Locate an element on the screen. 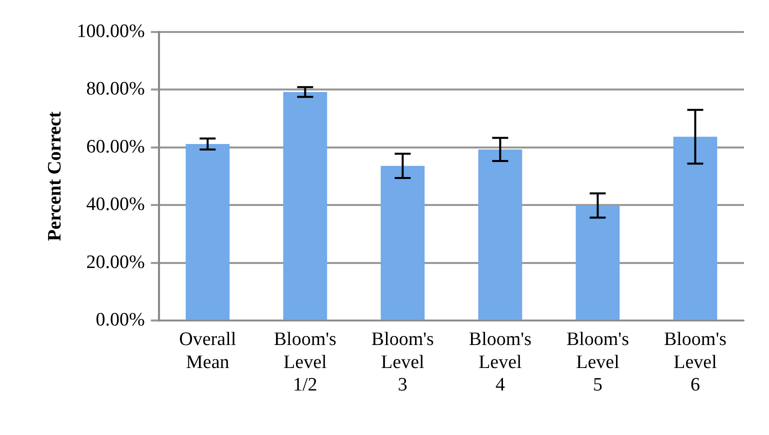 The height and width of the screenshot is (435, 769). x-tick-label: Overall Mean is located at coordinates (207, 350).